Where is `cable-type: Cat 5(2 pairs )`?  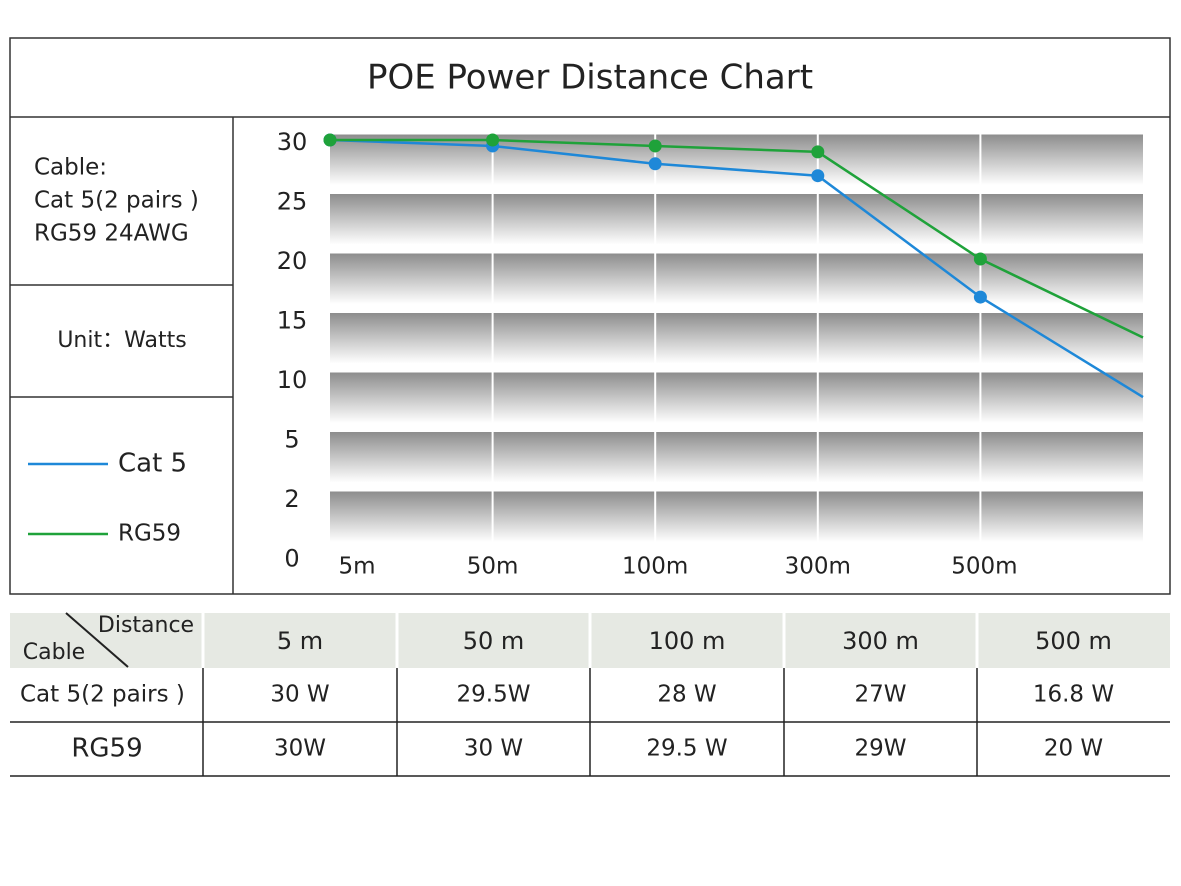
cable-type: Cat 5(2 pairs ) is located at coordinates (116, 201).